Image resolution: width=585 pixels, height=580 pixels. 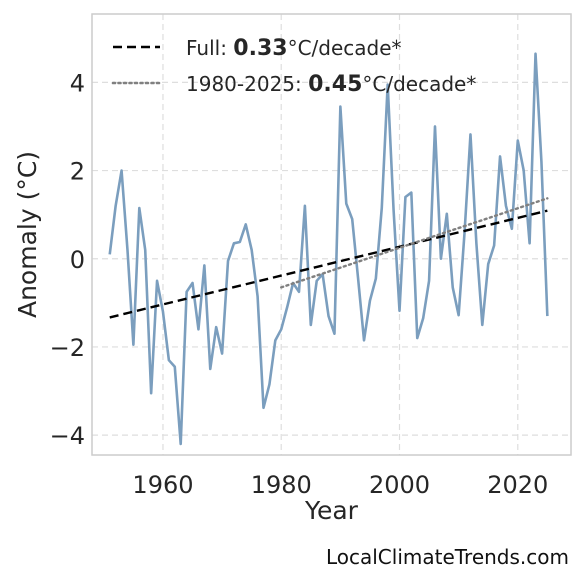 What do you see at coordinates (67, 436) in the screenshot?
I see `y-tick-label: −4` at bounding box center [67, 436].